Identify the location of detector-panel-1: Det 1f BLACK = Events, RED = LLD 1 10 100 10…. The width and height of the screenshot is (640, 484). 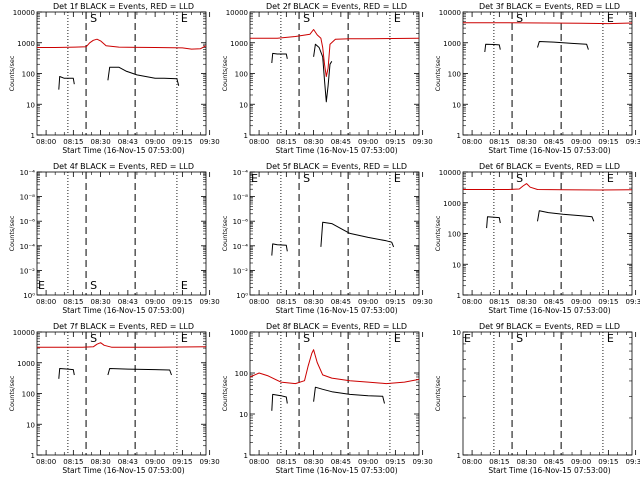
(114, 78).